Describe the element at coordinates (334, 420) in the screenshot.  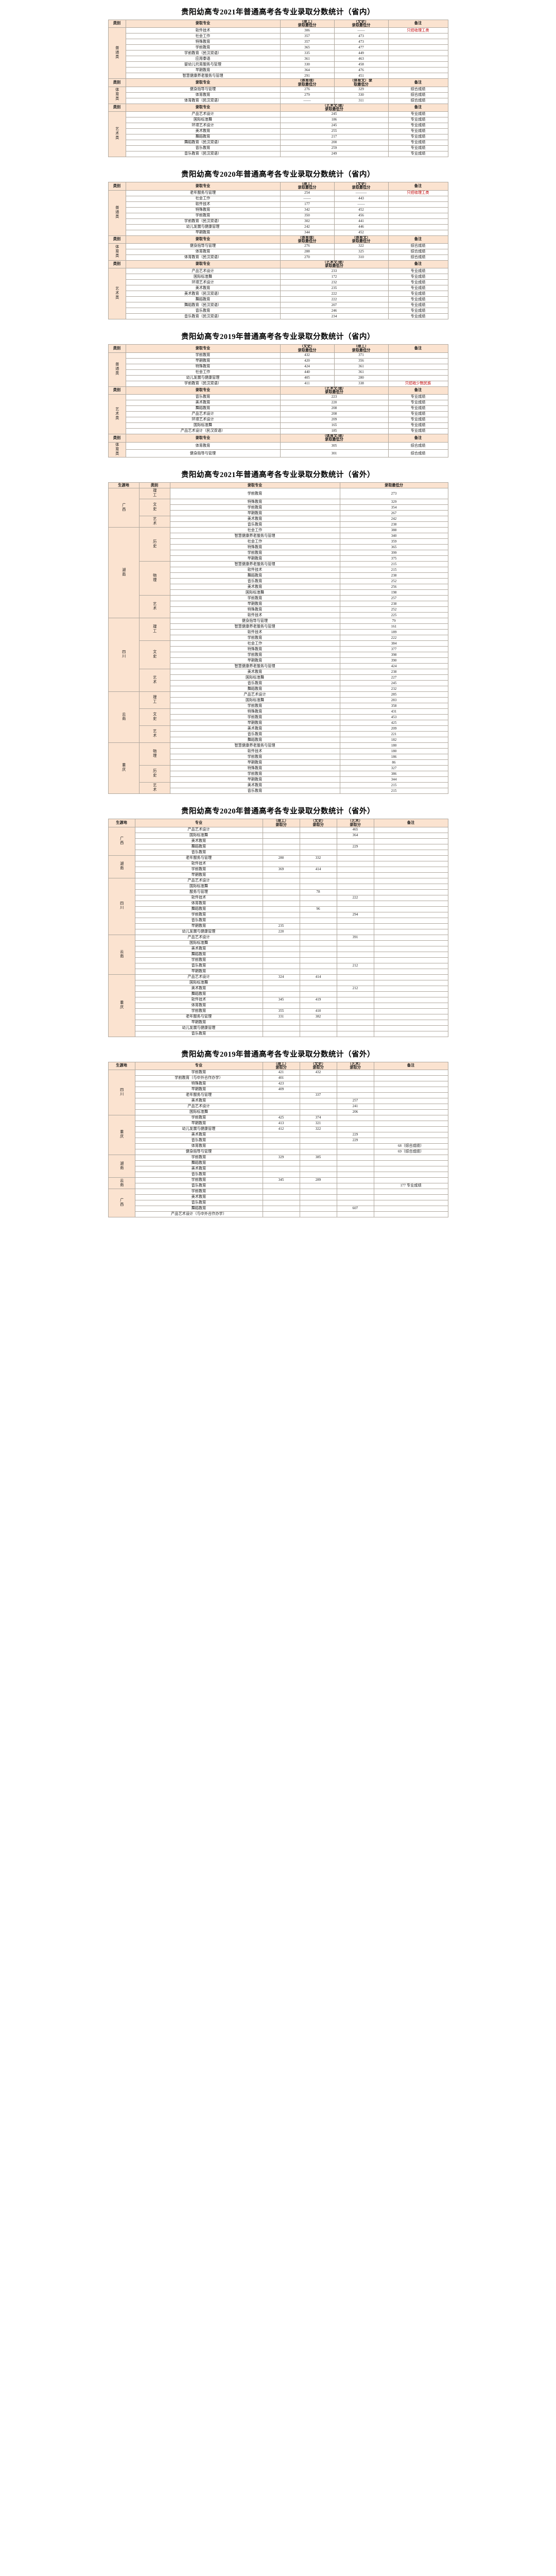
I see `cell-score-1: 209` at that location.